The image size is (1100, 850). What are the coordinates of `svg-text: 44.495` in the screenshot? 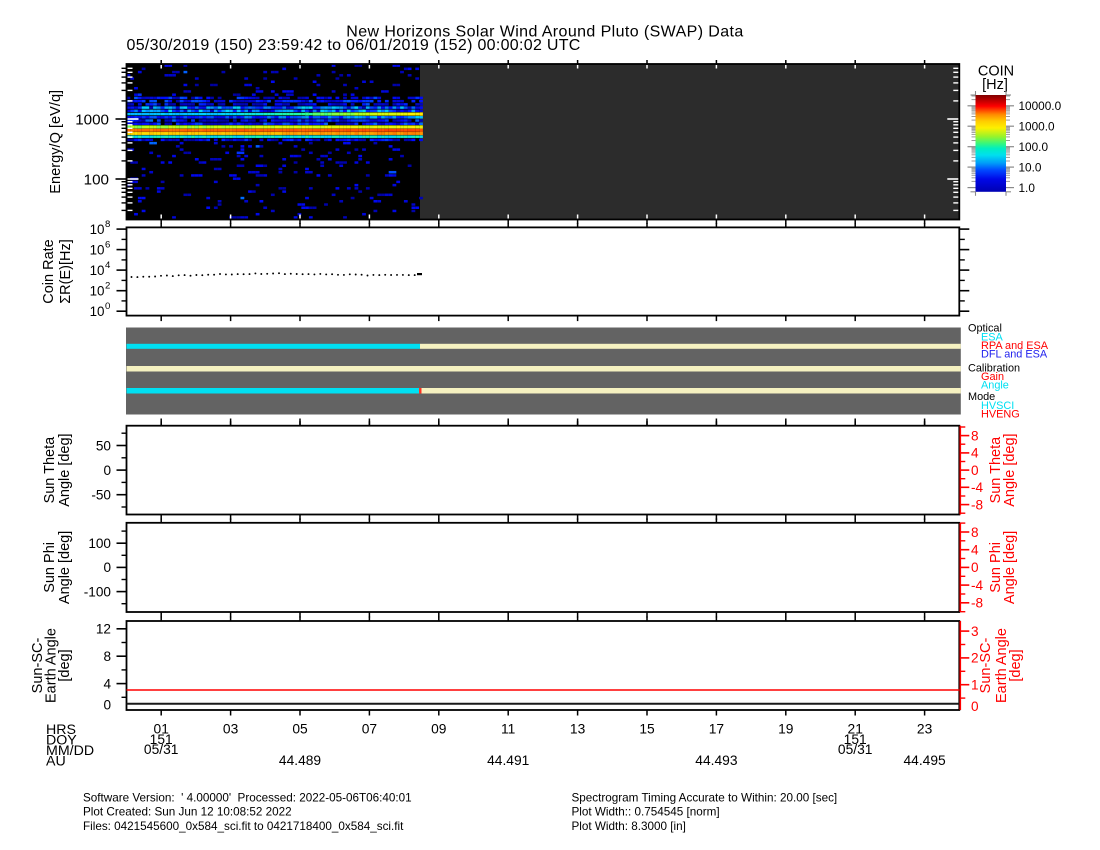 It's located at (924, 760).